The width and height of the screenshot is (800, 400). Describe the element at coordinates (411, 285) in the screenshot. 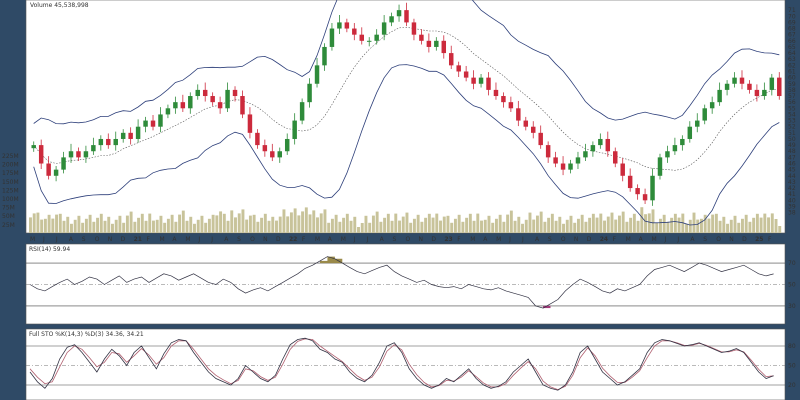

I see `rsi-grid: 70 50 30` at that location.